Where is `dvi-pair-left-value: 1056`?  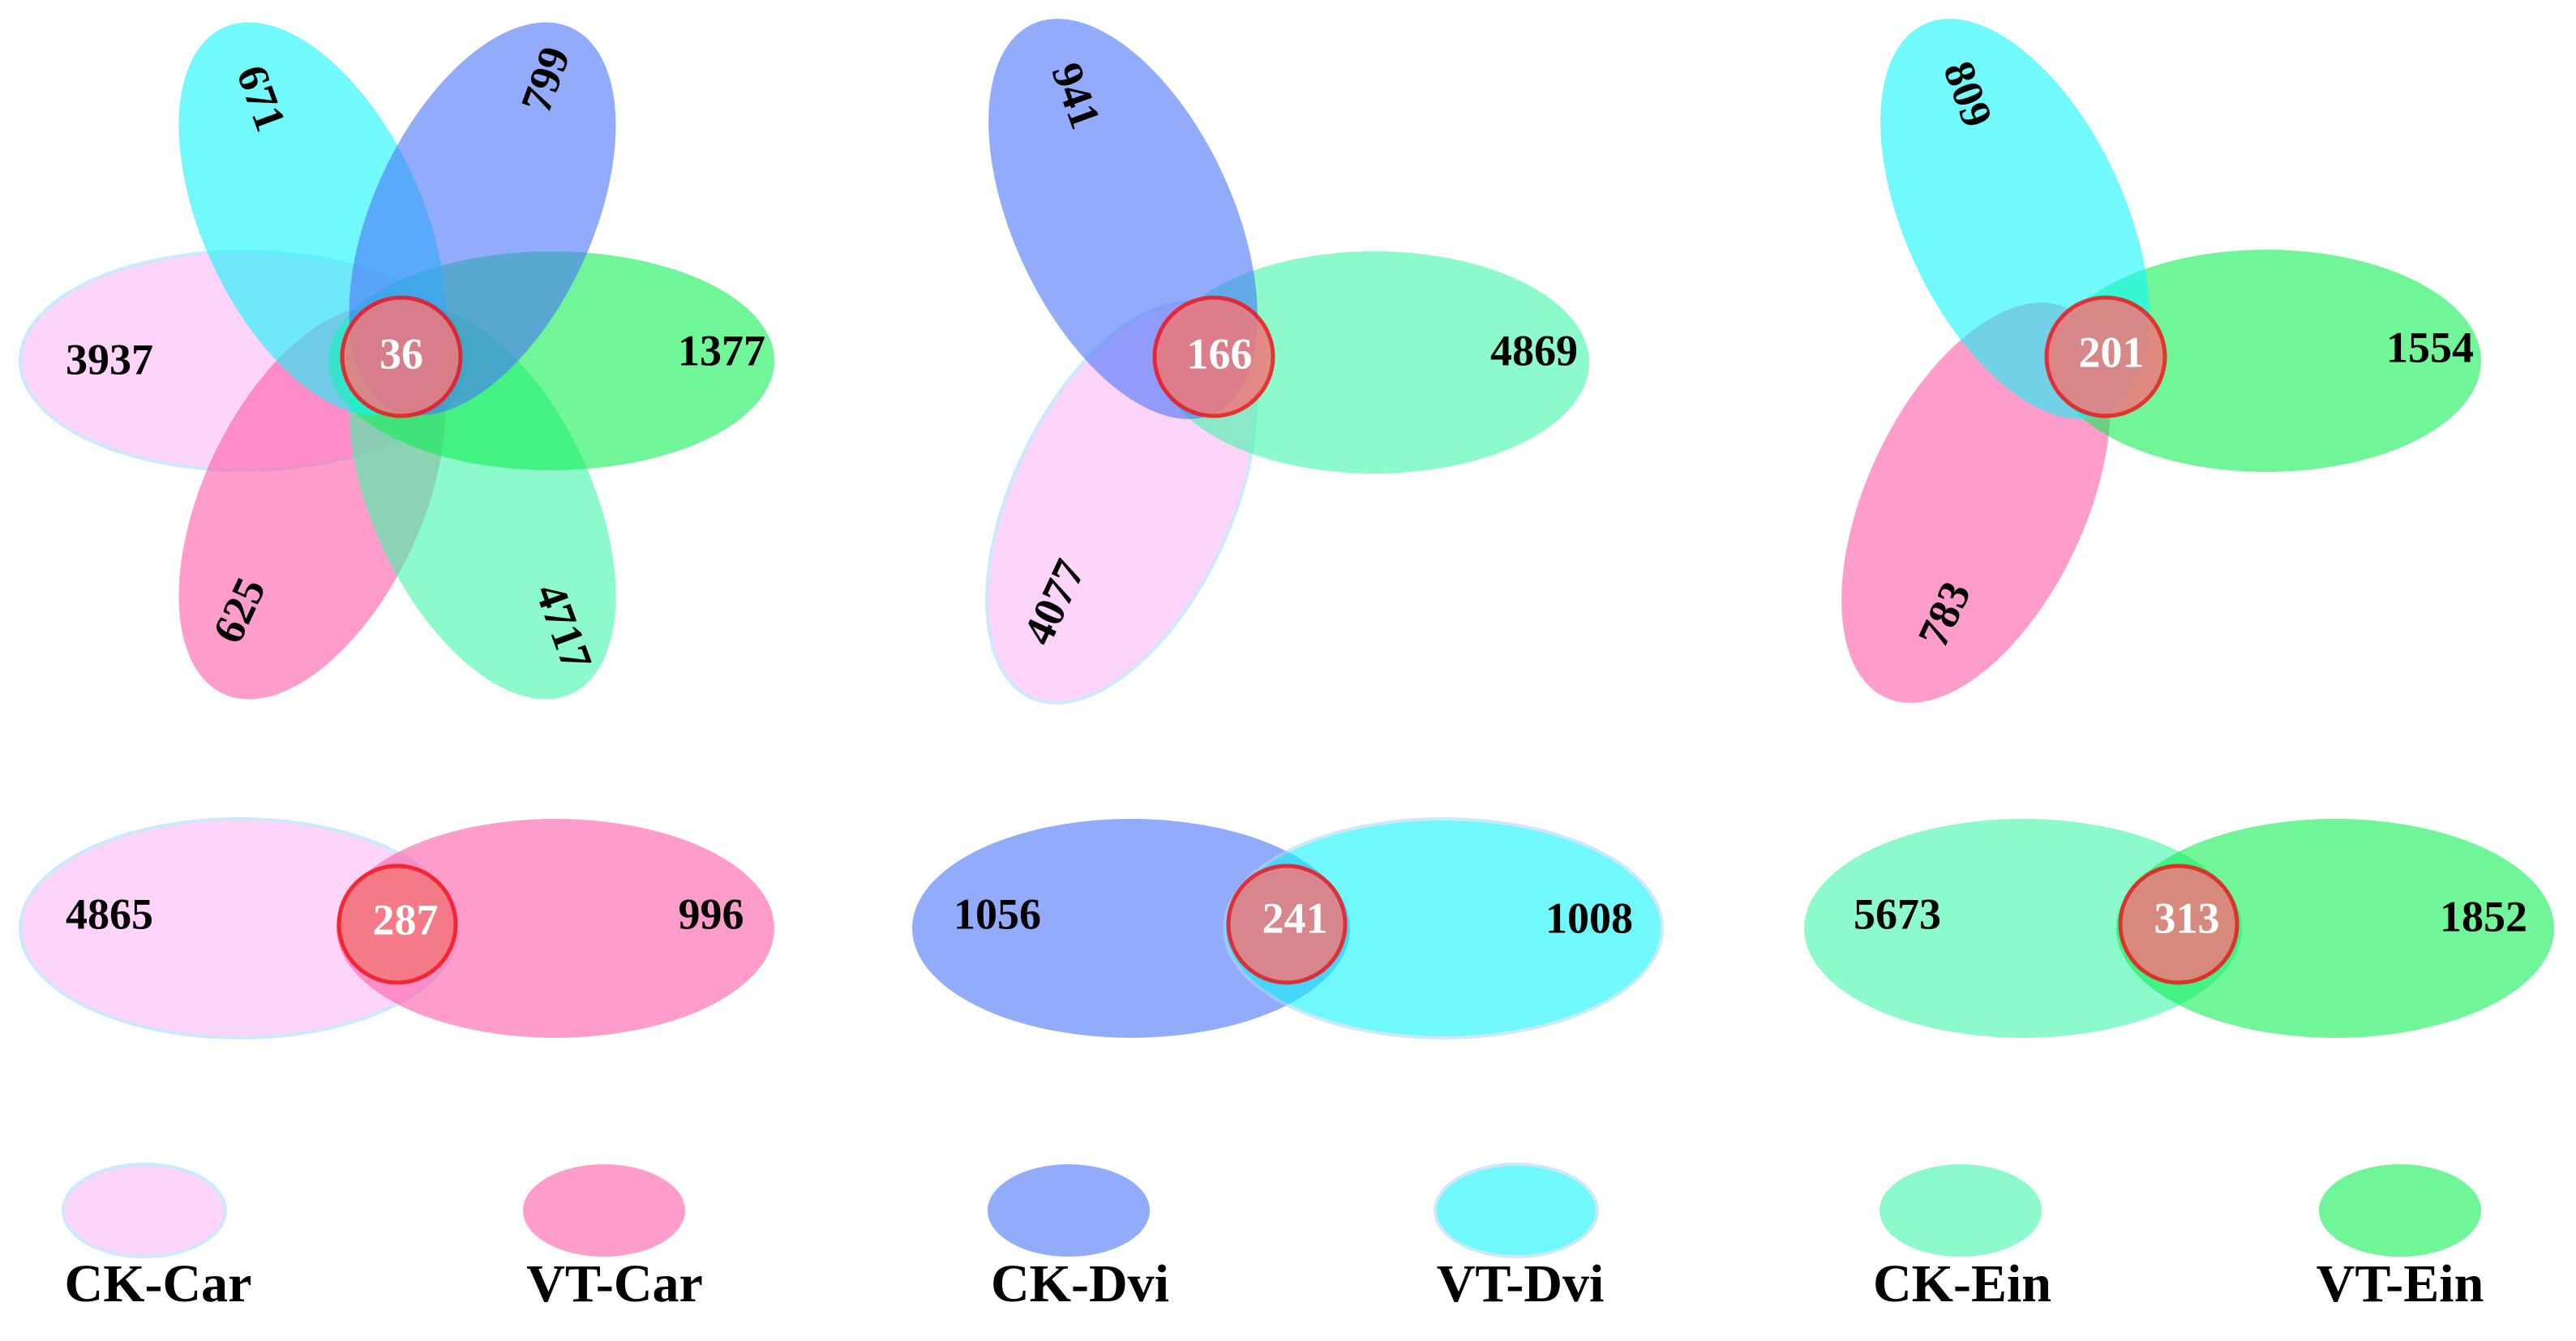 dvi-pair-left-value: 1056 is located at coordinates (997, 913).